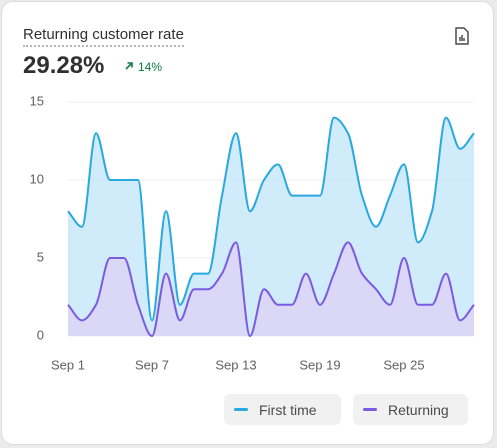  Describe the element at coordinates (129, 66) in the screenshot. I see `up-arrow` at that location.